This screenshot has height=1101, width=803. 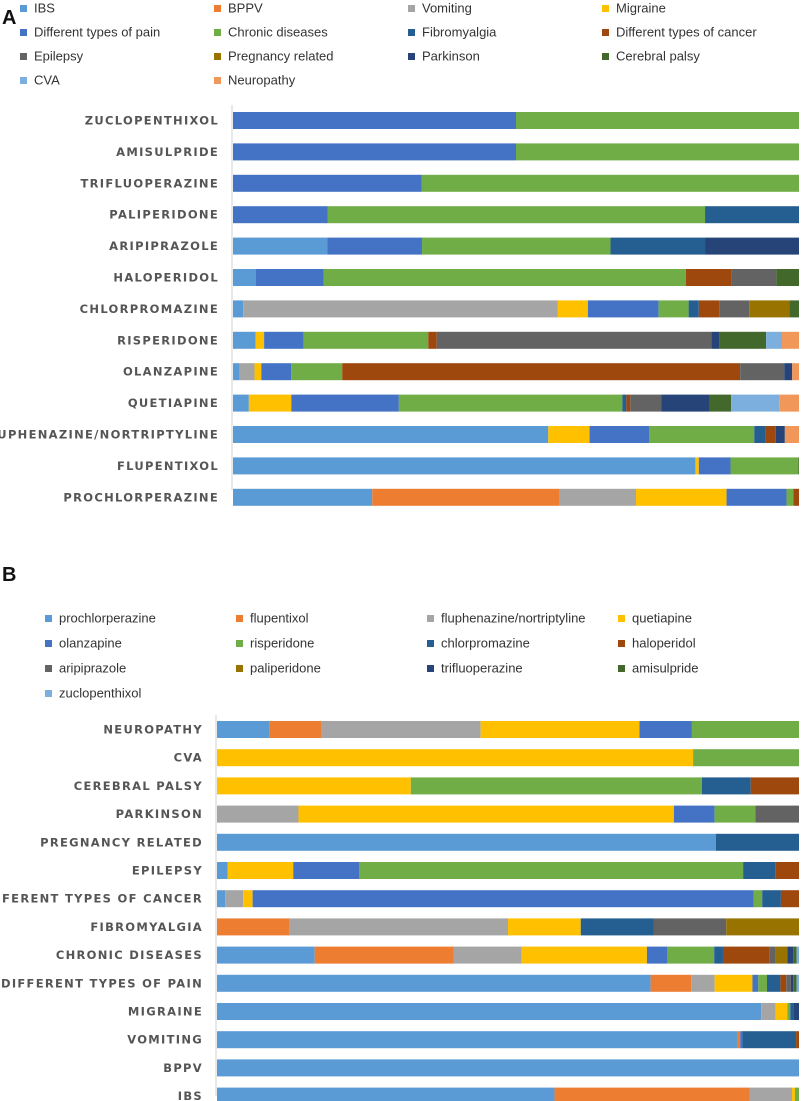 What do you see at coordinates (183, 1068) in the screenshot?
I see `category-label-b-bppv: BPPV` at bounding box center [183, 1068].